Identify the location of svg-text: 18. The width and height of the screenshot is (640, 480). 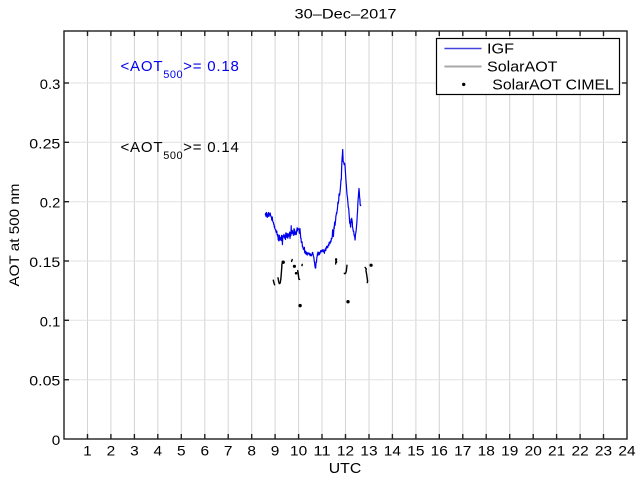
(486, 451).